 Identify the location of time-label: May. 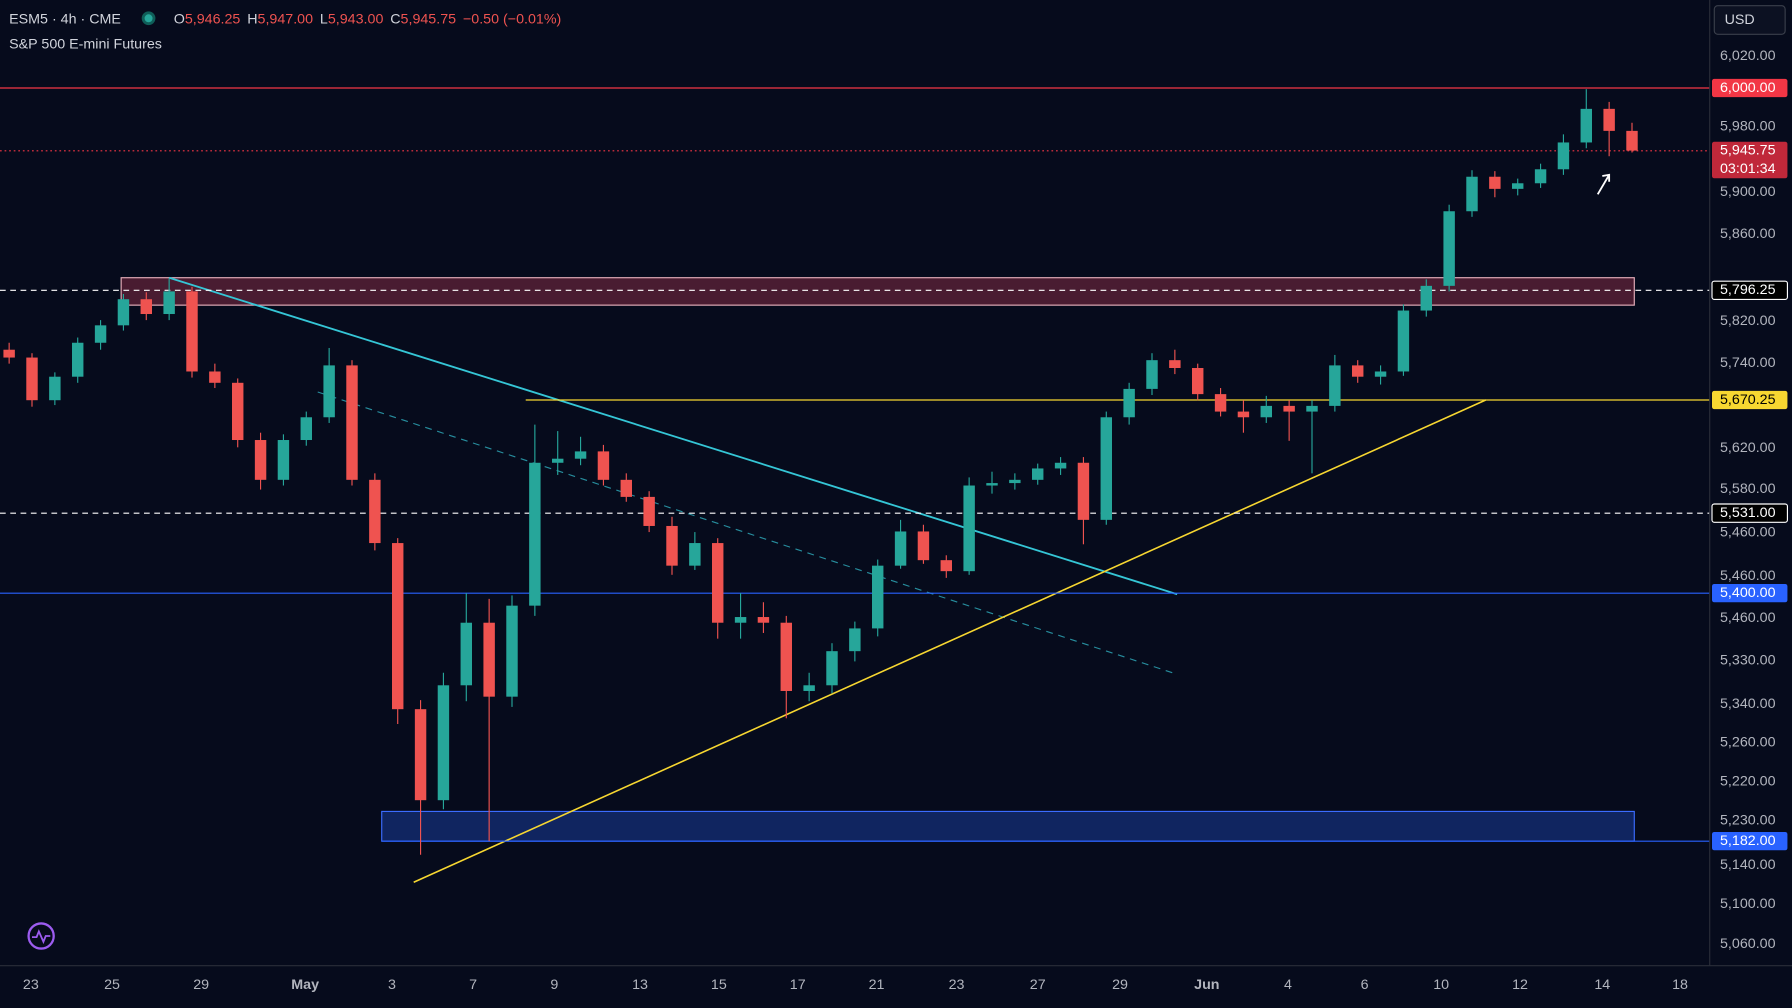
(305, 985).